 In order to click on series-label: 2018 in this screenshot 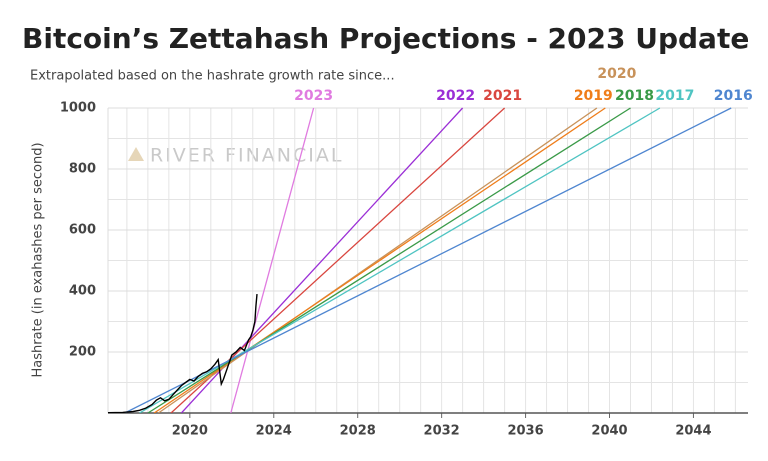, I will do `click(634, 96)`.